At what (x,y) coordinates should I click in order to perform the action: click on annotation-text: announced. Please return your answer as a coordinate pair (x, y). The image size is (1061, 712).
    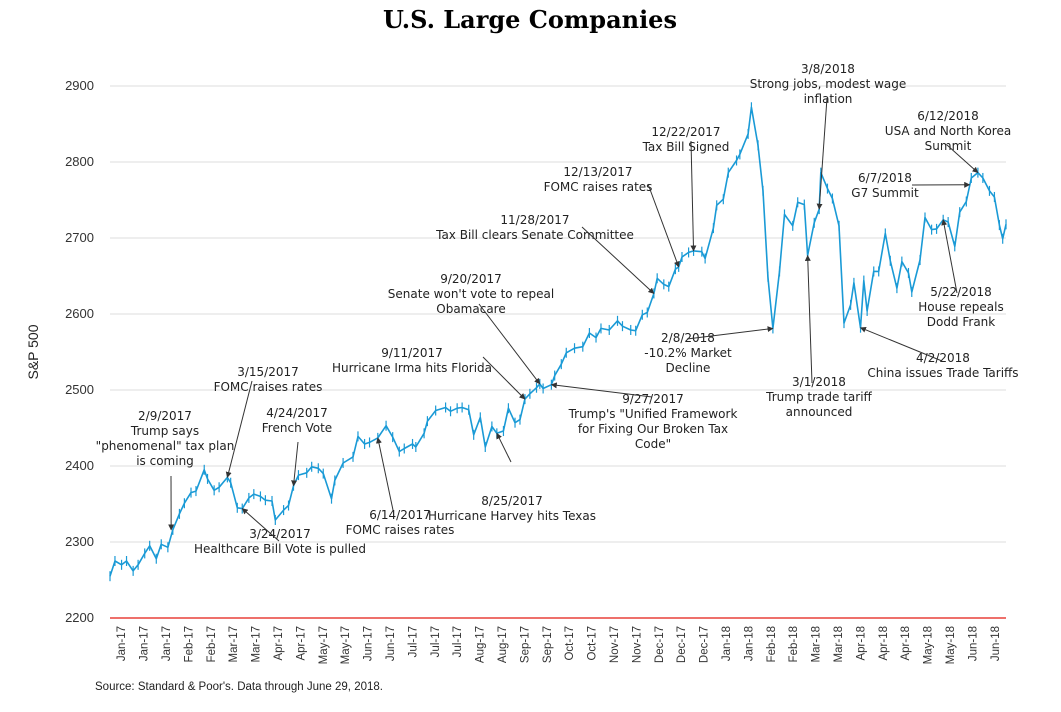
    Looking at the image, I should click on (819, 412).